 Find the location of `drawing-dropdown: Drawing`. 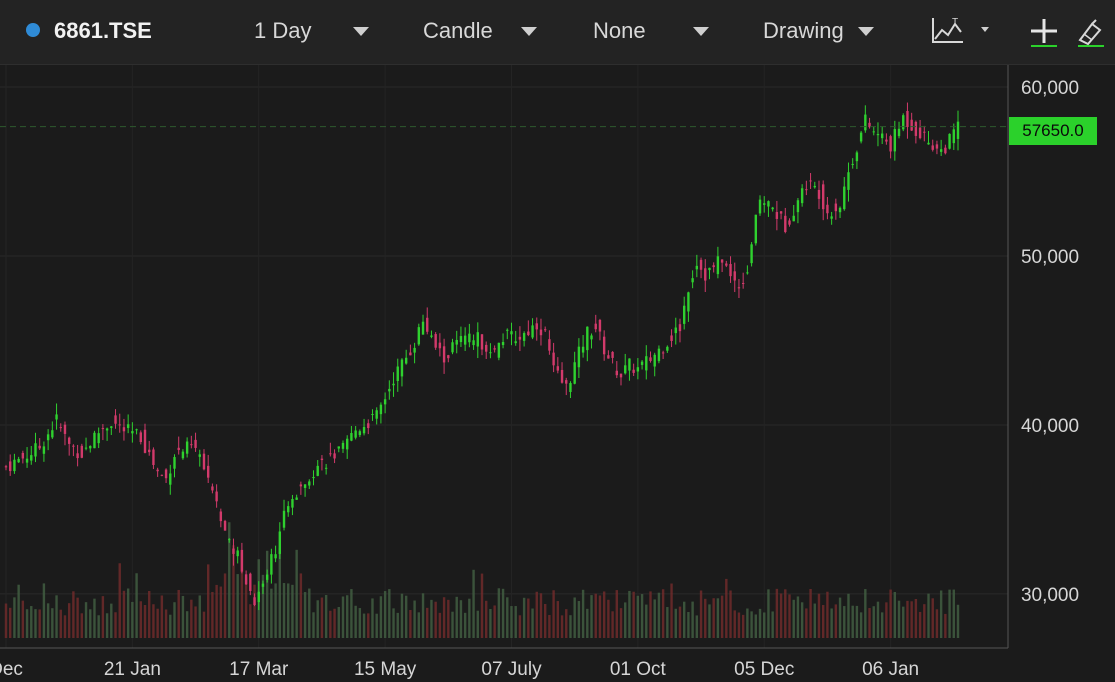

drawing-dropdown: Drawing is located at coordinates (818, 31).